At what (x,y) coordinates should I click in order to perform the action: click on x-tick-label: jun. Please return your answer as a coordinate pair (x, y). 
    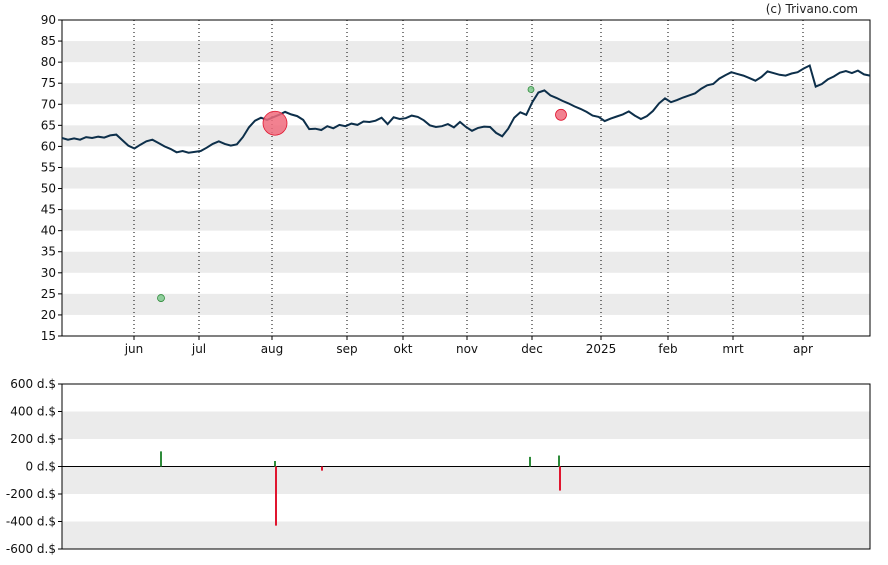
    Looking at the image, I should click on (134, 349).